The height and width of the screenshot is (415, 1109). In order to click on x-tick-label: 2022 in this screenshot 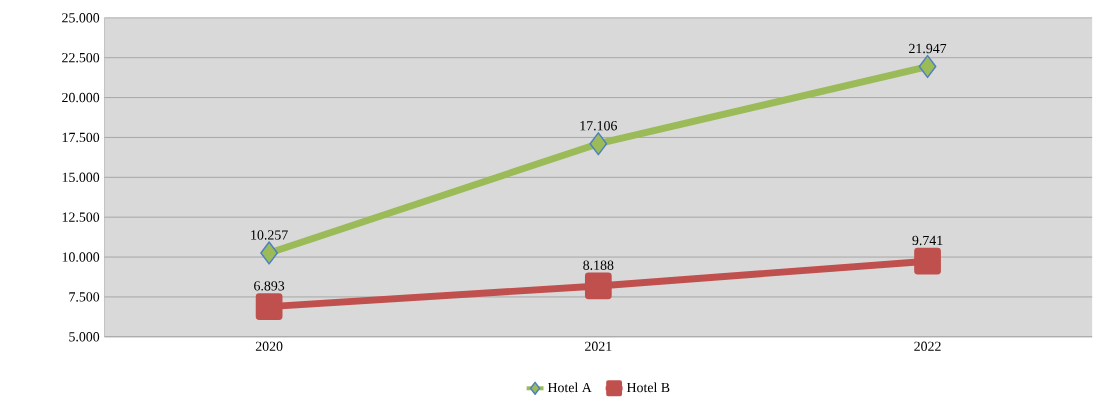, I will do `click(927, 346)`.